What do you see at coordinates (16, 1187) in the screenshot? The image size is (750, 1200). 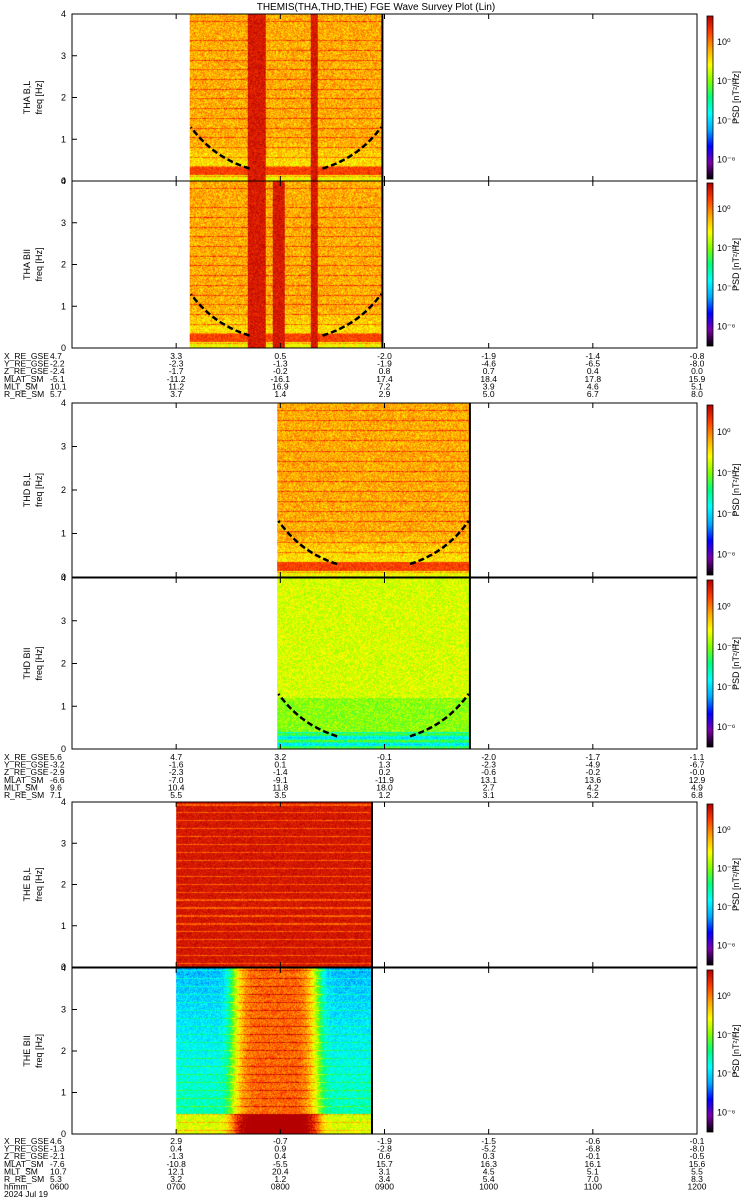 I see `ephemeris-label: hhmm` at bounding box center [16, 1187].